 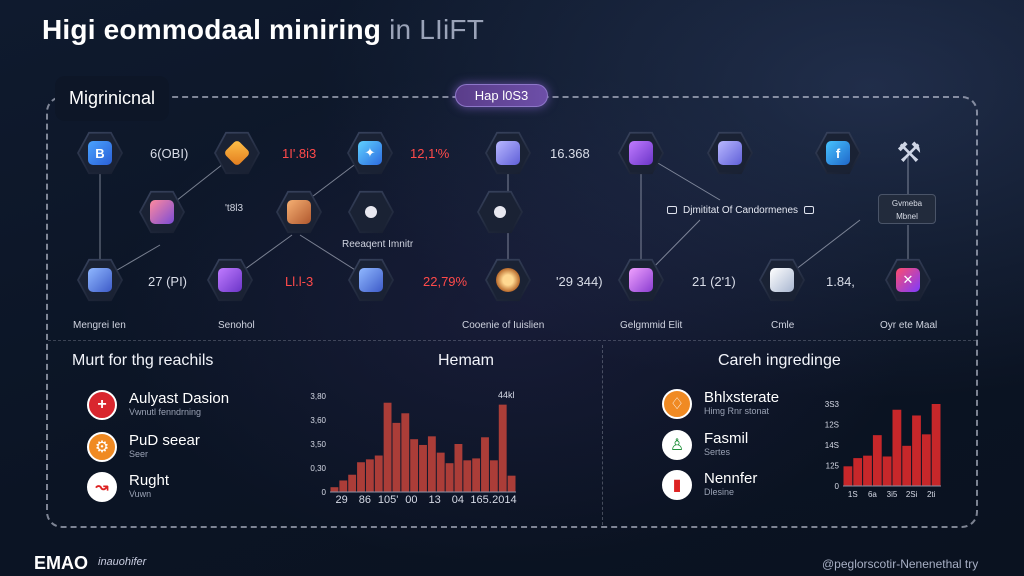 What do you see at coordinates (883, 449) in the screenshot?
I see `right-bar-chart: 3S3 12S 14S 125 0 1S 6a 3i5 2Si 2ti` at bounding box center [883, 449].